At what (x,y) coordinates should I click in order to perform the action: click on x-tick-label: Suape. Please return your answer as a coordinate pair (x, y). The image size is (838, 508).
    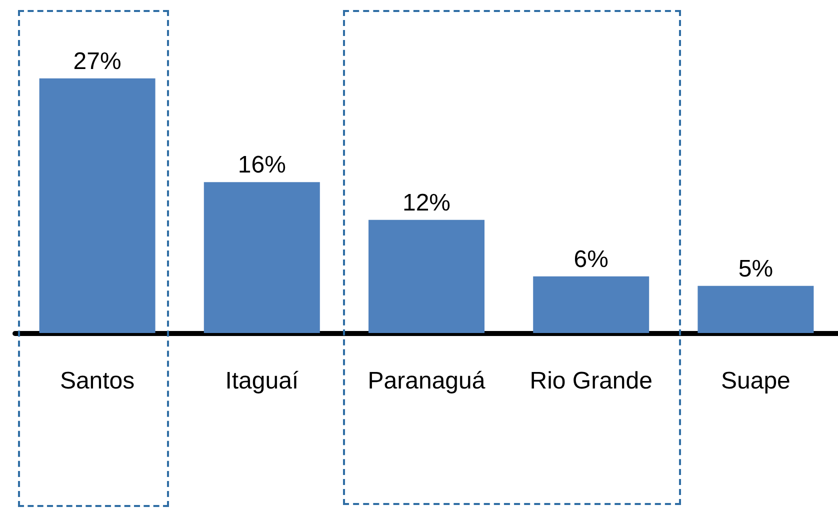
    Looking at the image, I should click on (755, 381).